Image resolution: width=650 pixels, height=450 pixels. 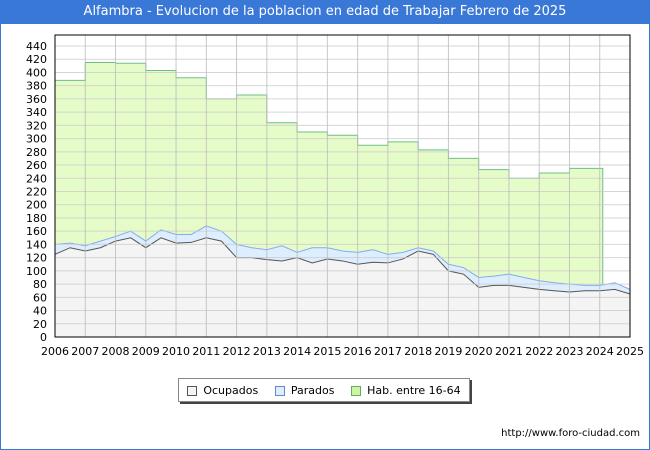 I want to click on legend-item-parados: Parados, so click(x=304, y=390).